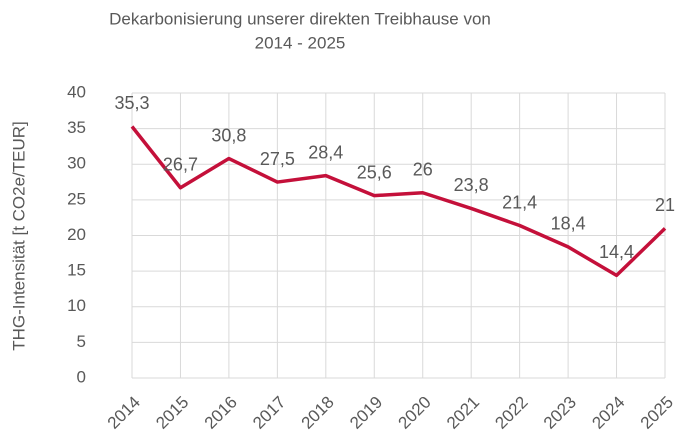 Image resolution: width=684 pixels, height=445 pixels. Describe the element at coordinates (665, 205) in the screenshot. I see `data-label: 21` at that location.